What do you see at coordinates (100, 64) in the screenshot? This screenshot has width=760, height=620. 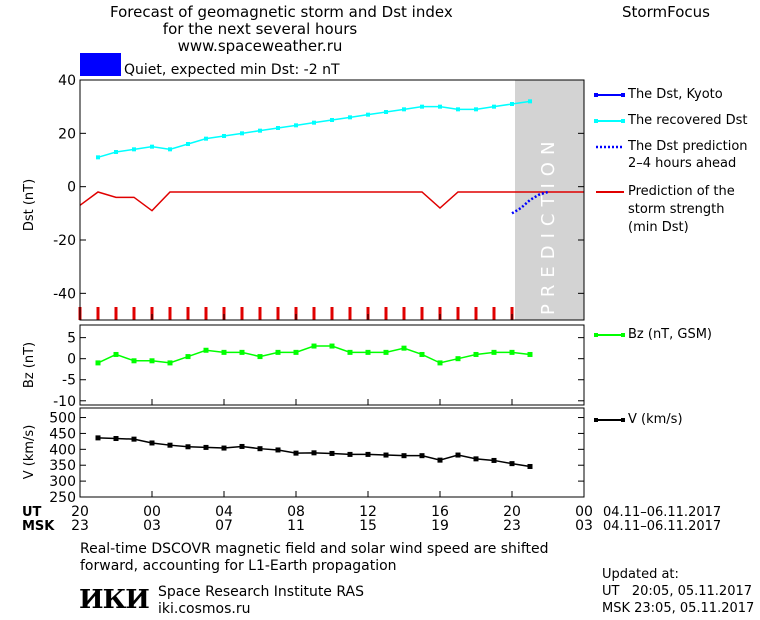 I see `status-color-box` at bounding box center [100, 64].